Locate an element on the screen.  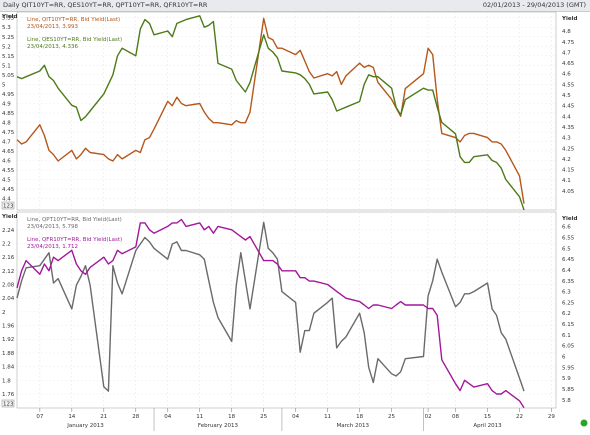
right-tick-label: 6.3 is located at coordinates (566, 293).